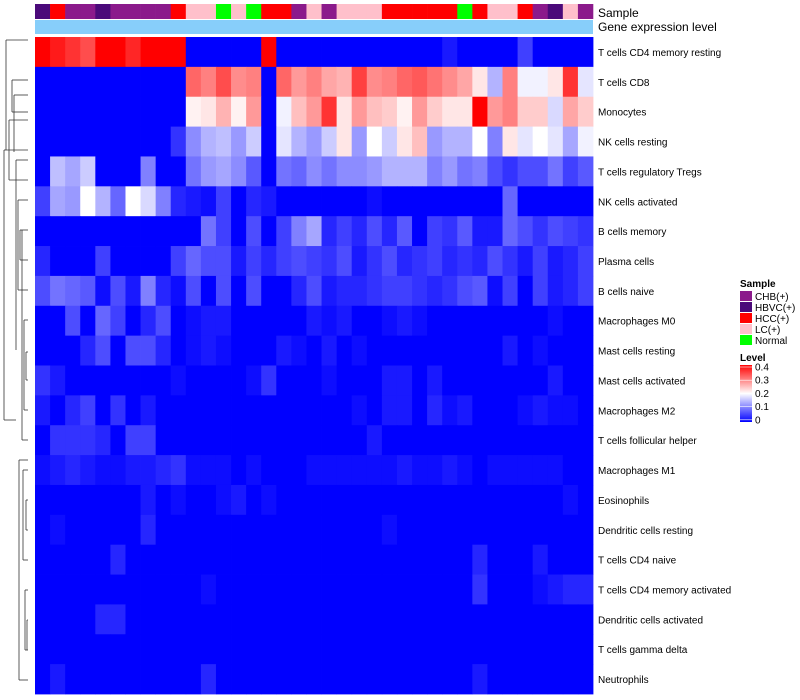 The height and width of the screenshot is (700, 800). What do you see at coordinates (758, 420) in the screenshot?
I see `level-tick-label: 0` at bounding box center [758, 420].